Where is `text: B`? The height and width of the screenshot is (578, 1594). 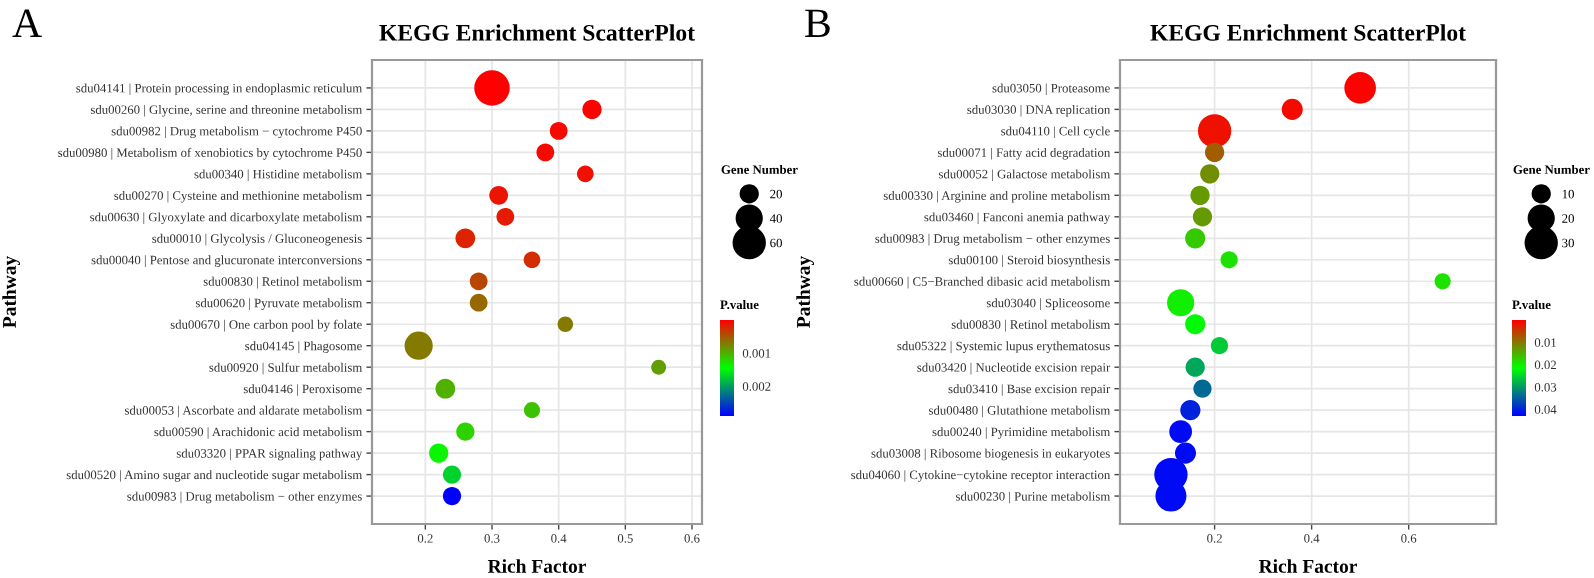
text: B is located at coordinates (817, 23).